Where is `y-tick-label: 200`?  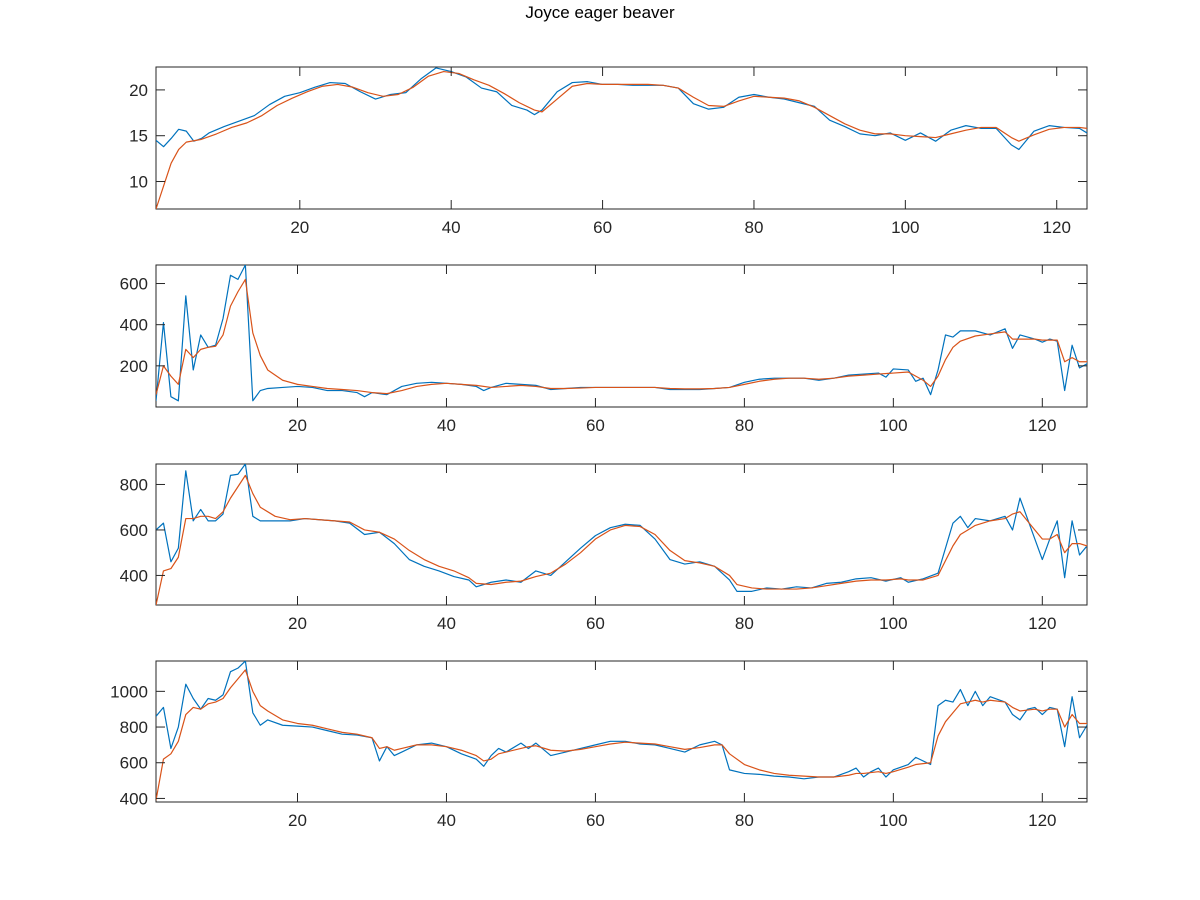
y-tick-label: 200 is located at coordinates (134, 366).